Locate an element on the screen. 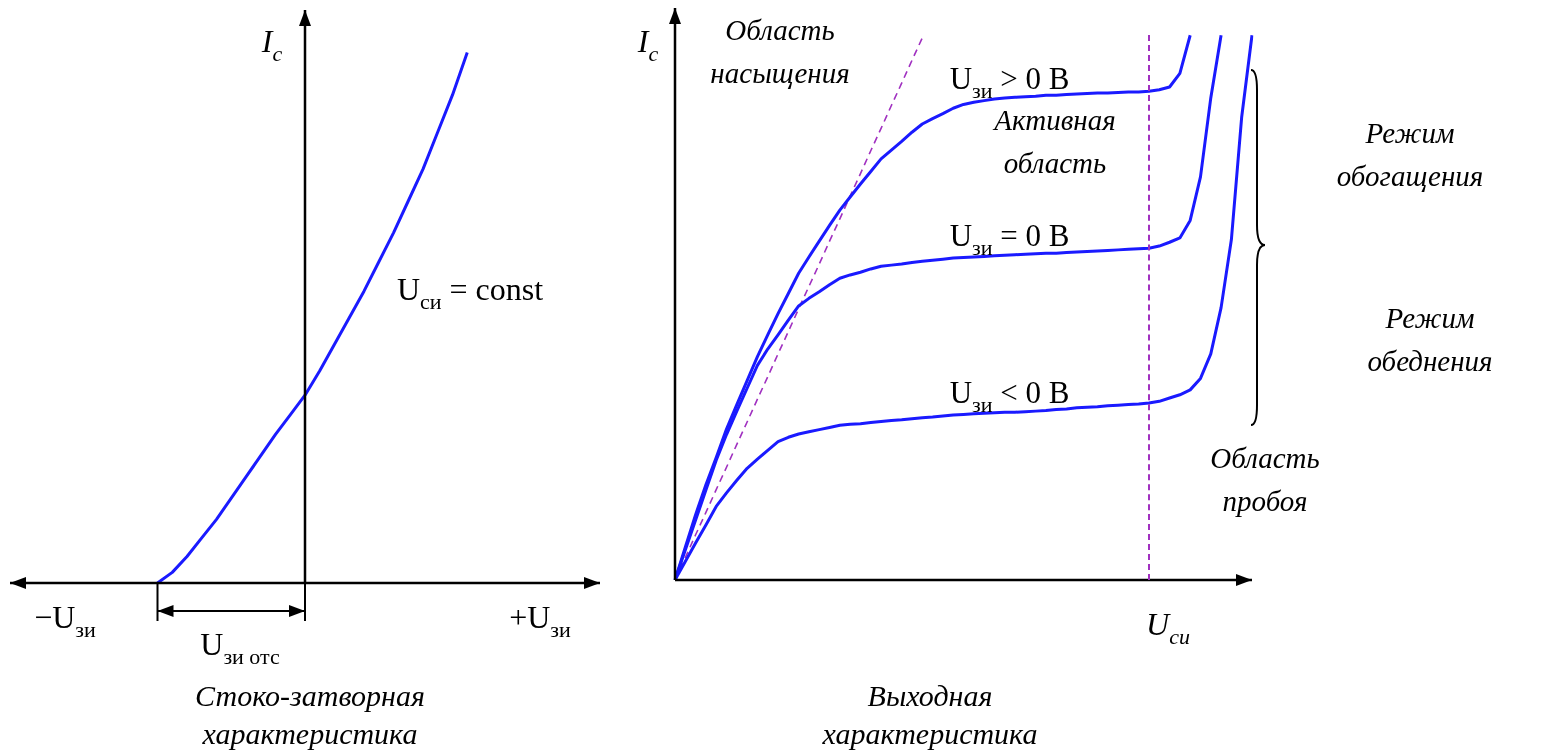 This screenshot has width=1543, height=756. annotation: Область насыщения is located at coordinates (780, 51).